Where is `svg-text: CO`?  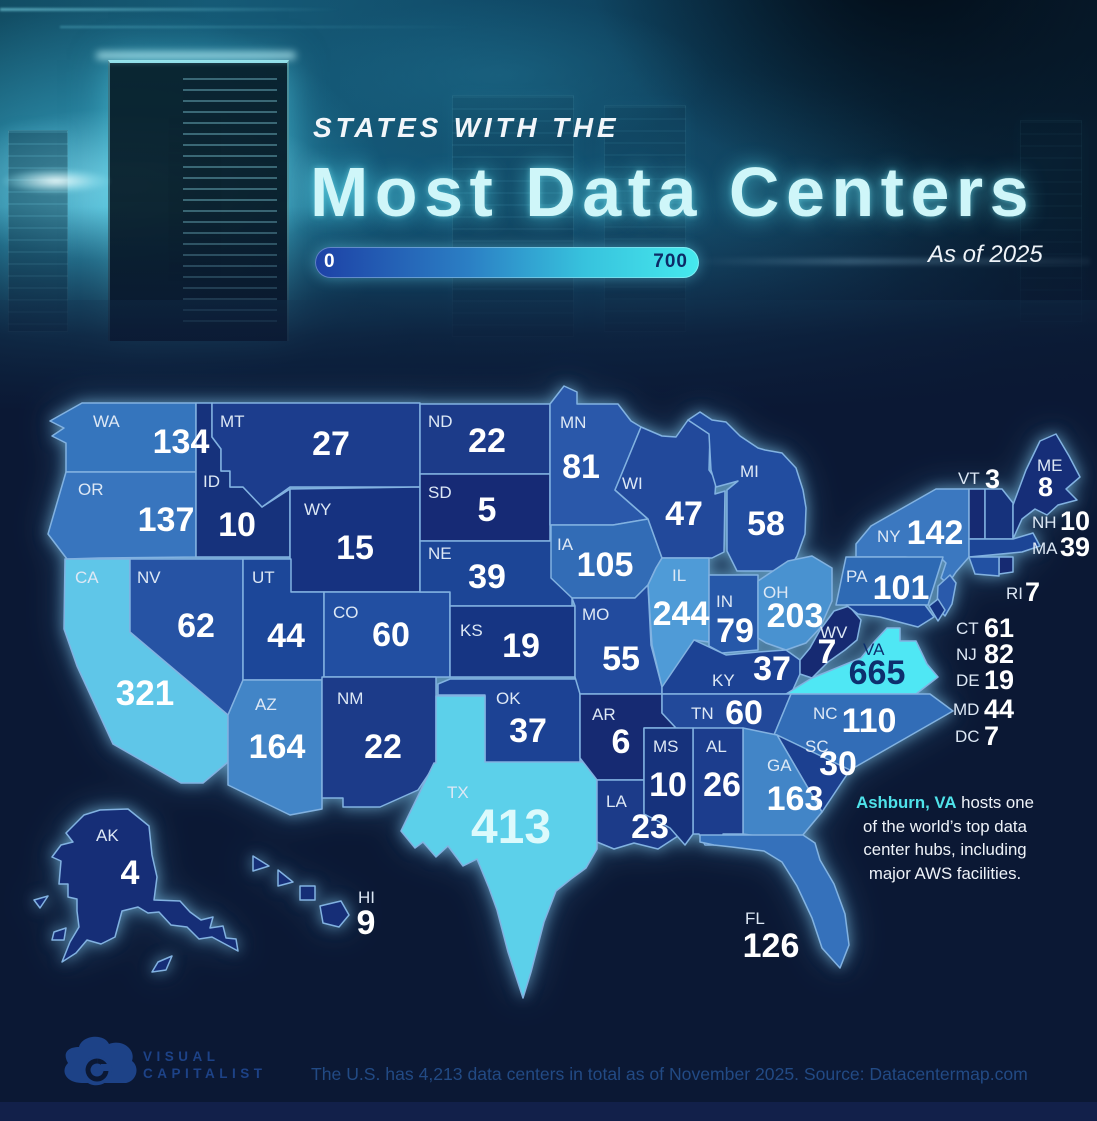 svg-text: CO is located at coordinates (346, 612).